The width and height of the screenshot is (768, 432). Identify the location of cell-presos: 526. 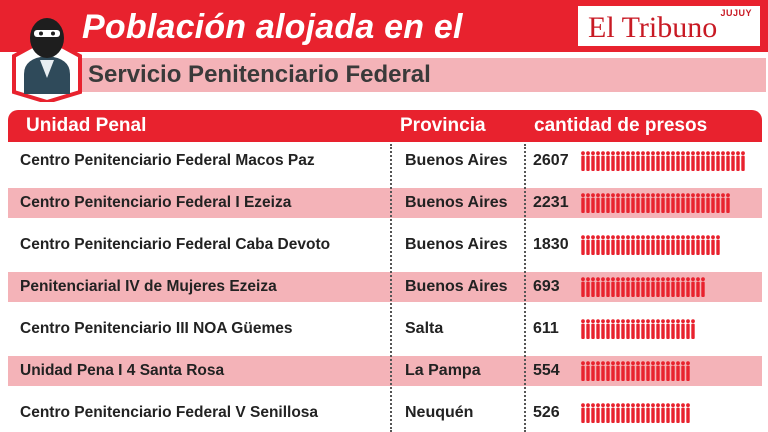
(546, 412).